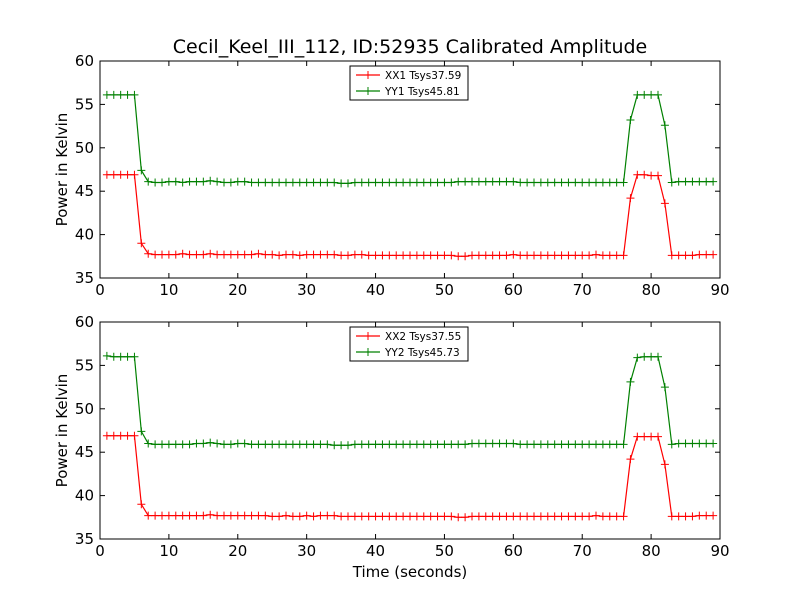  I want to click on y-tick-label: 35, so click(84, 278).